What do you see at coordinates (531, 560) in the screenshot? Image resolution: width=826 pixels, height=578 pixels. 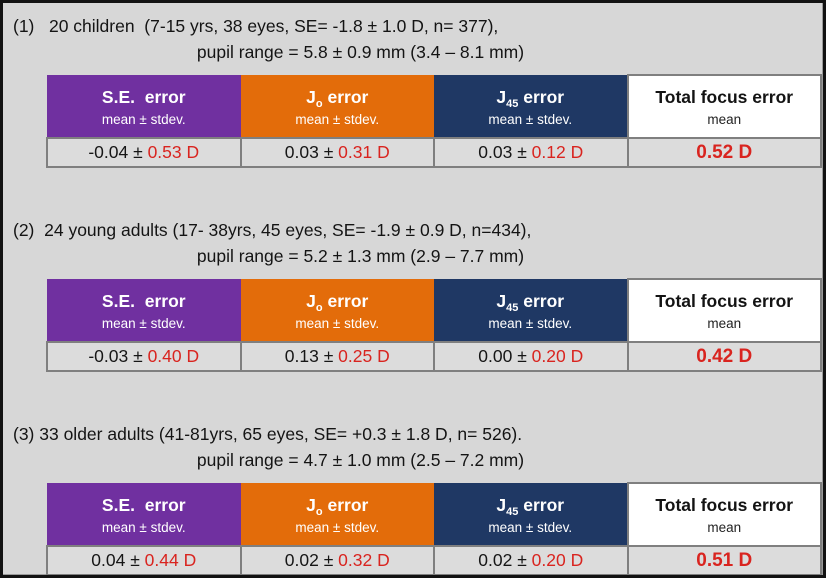 I see `j45-error-value: 0.02 ± 0.20 D` at bounding box center [531, 560].